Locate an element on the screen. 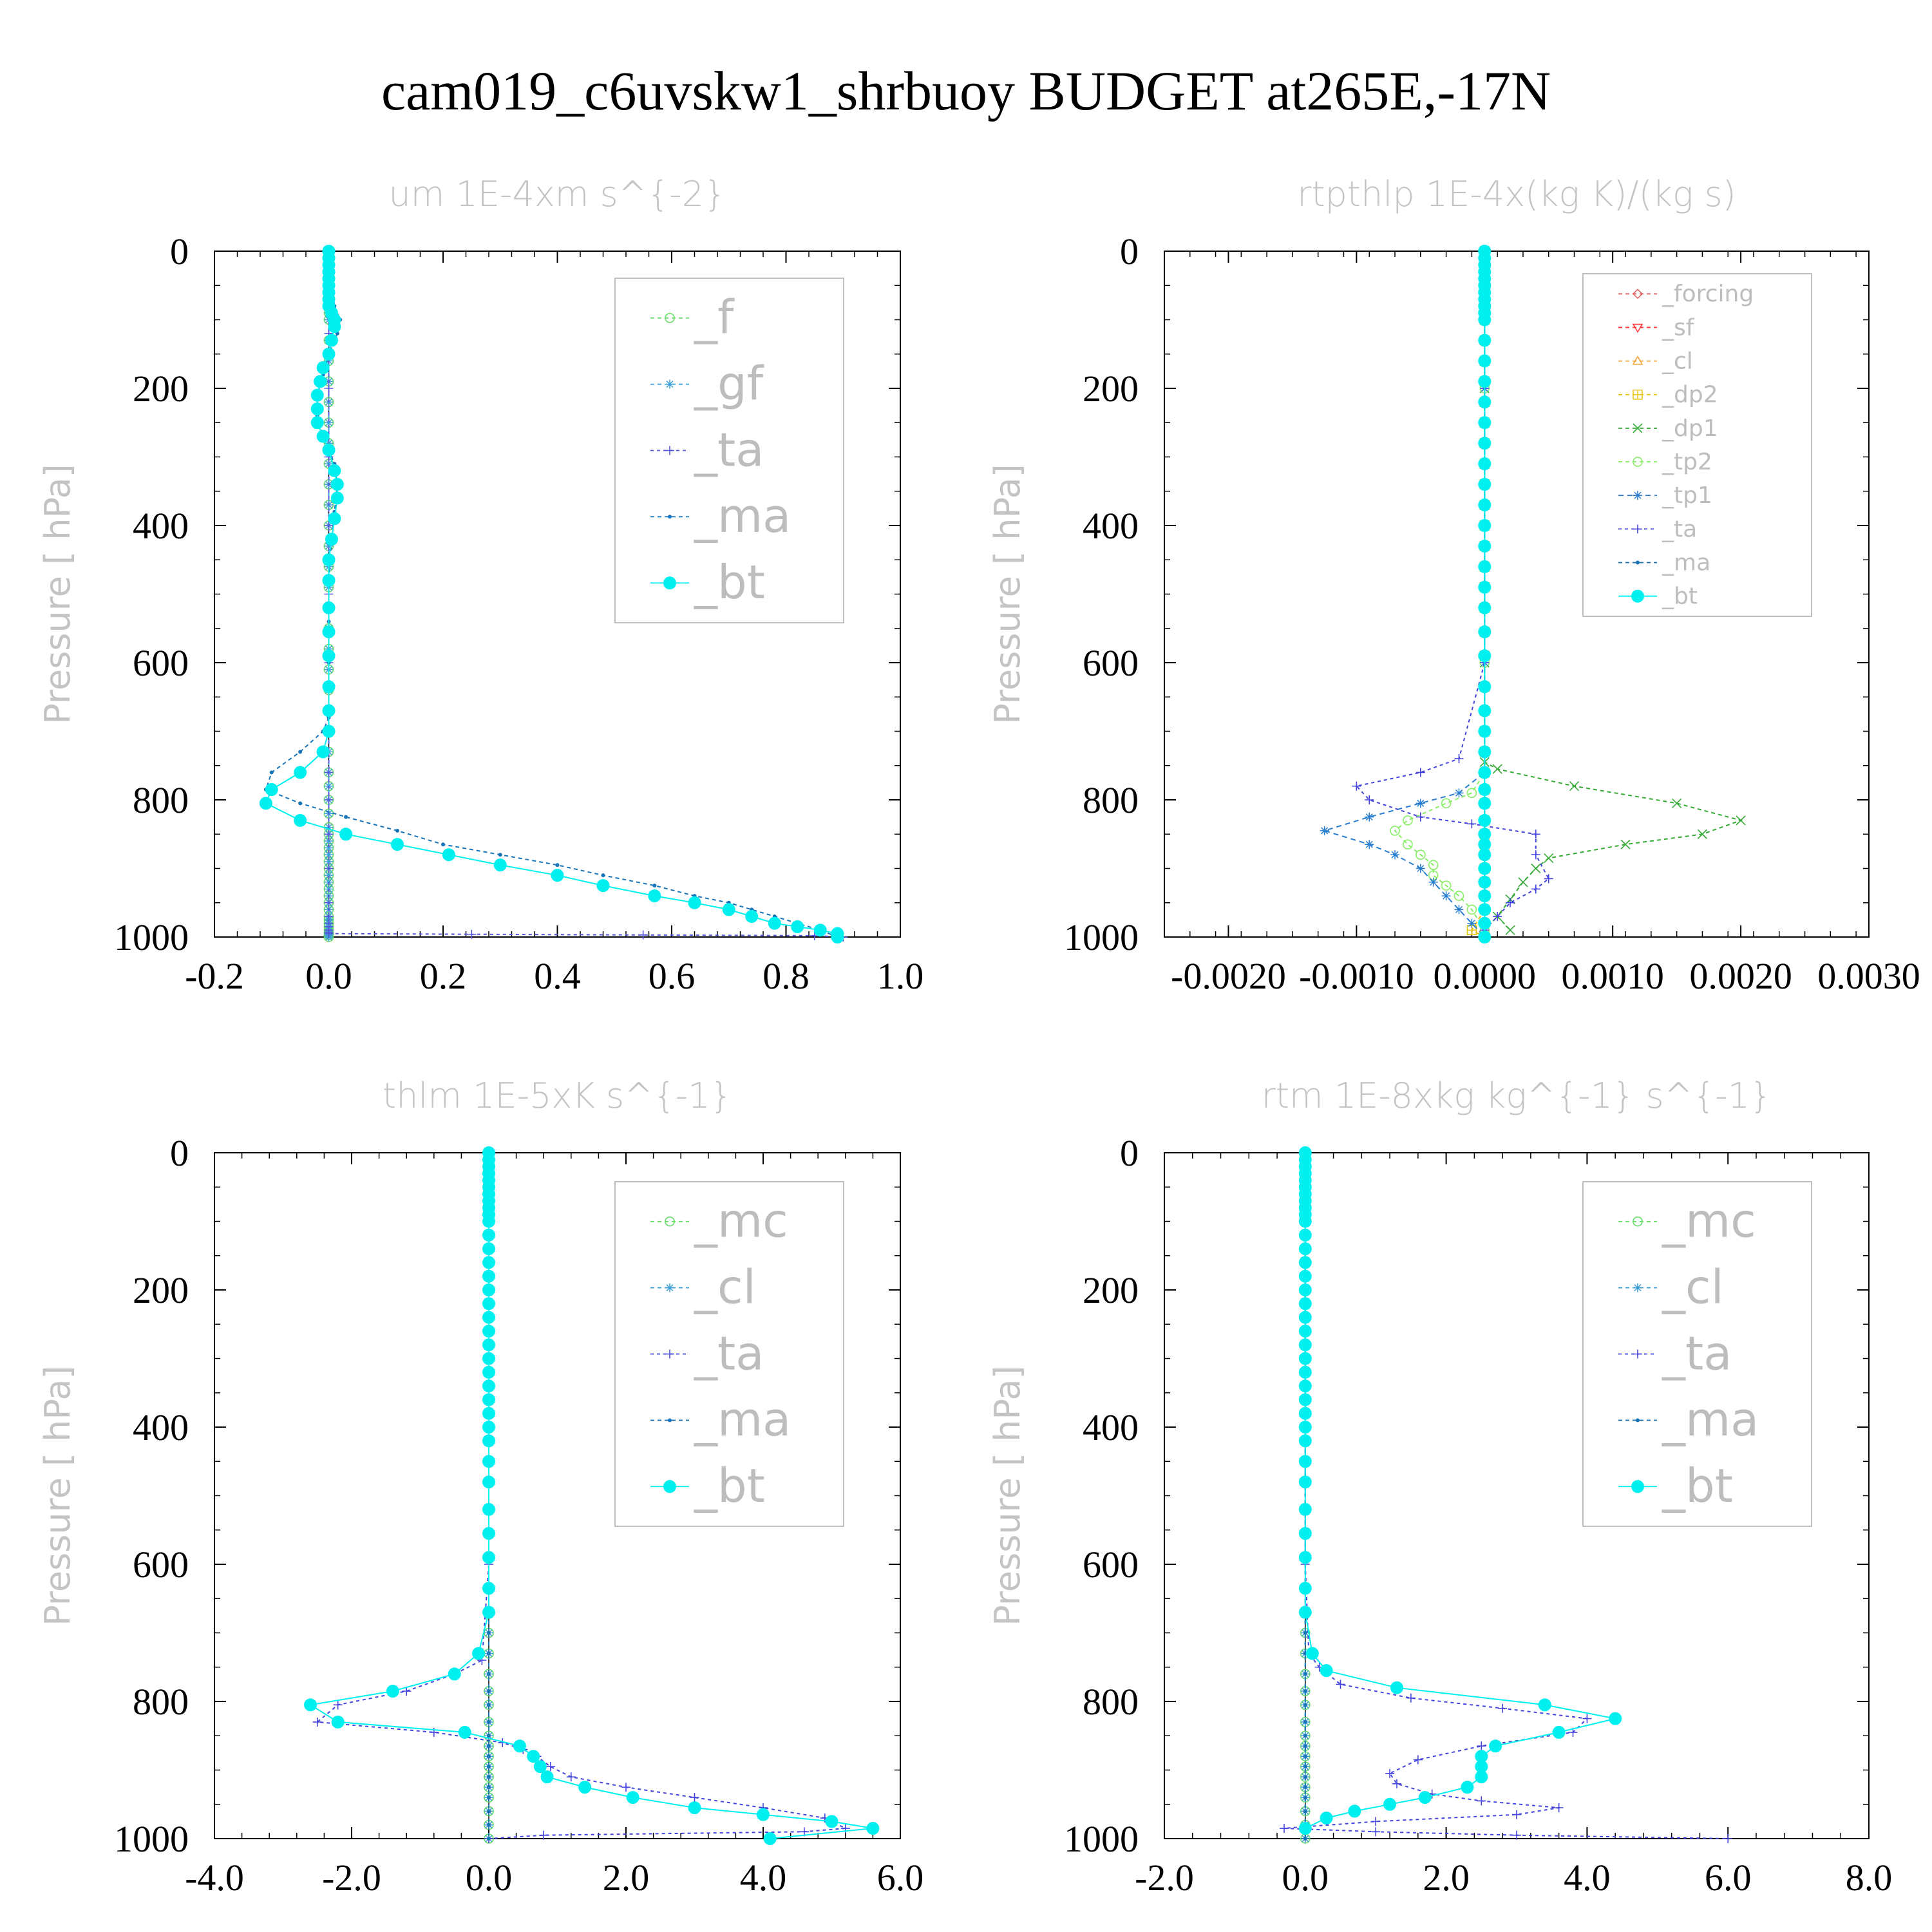 Image resolution: width=1932 pixels, height=1932 pixels. x-tick-label: 6.0 is located at coordinates (1729, 1878).